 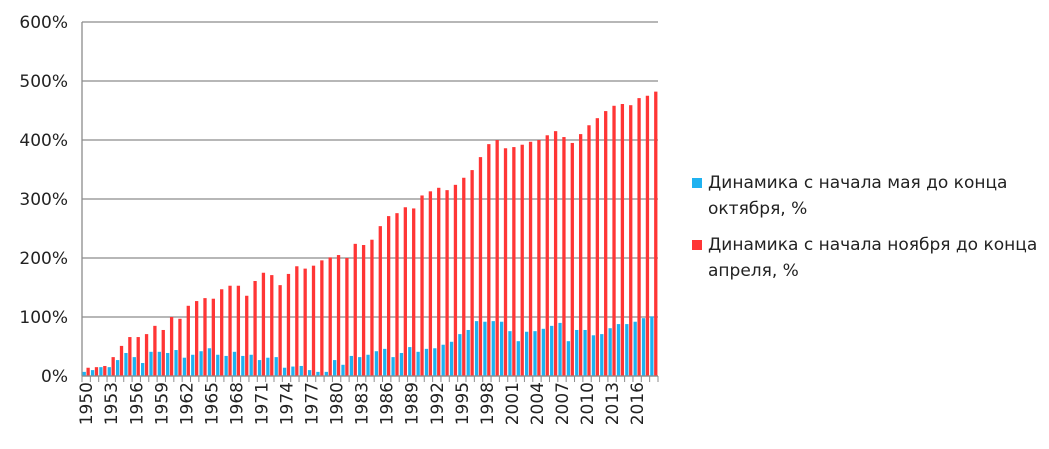 I want to click on bar-november-april-1978, so click(x=322, y=318).